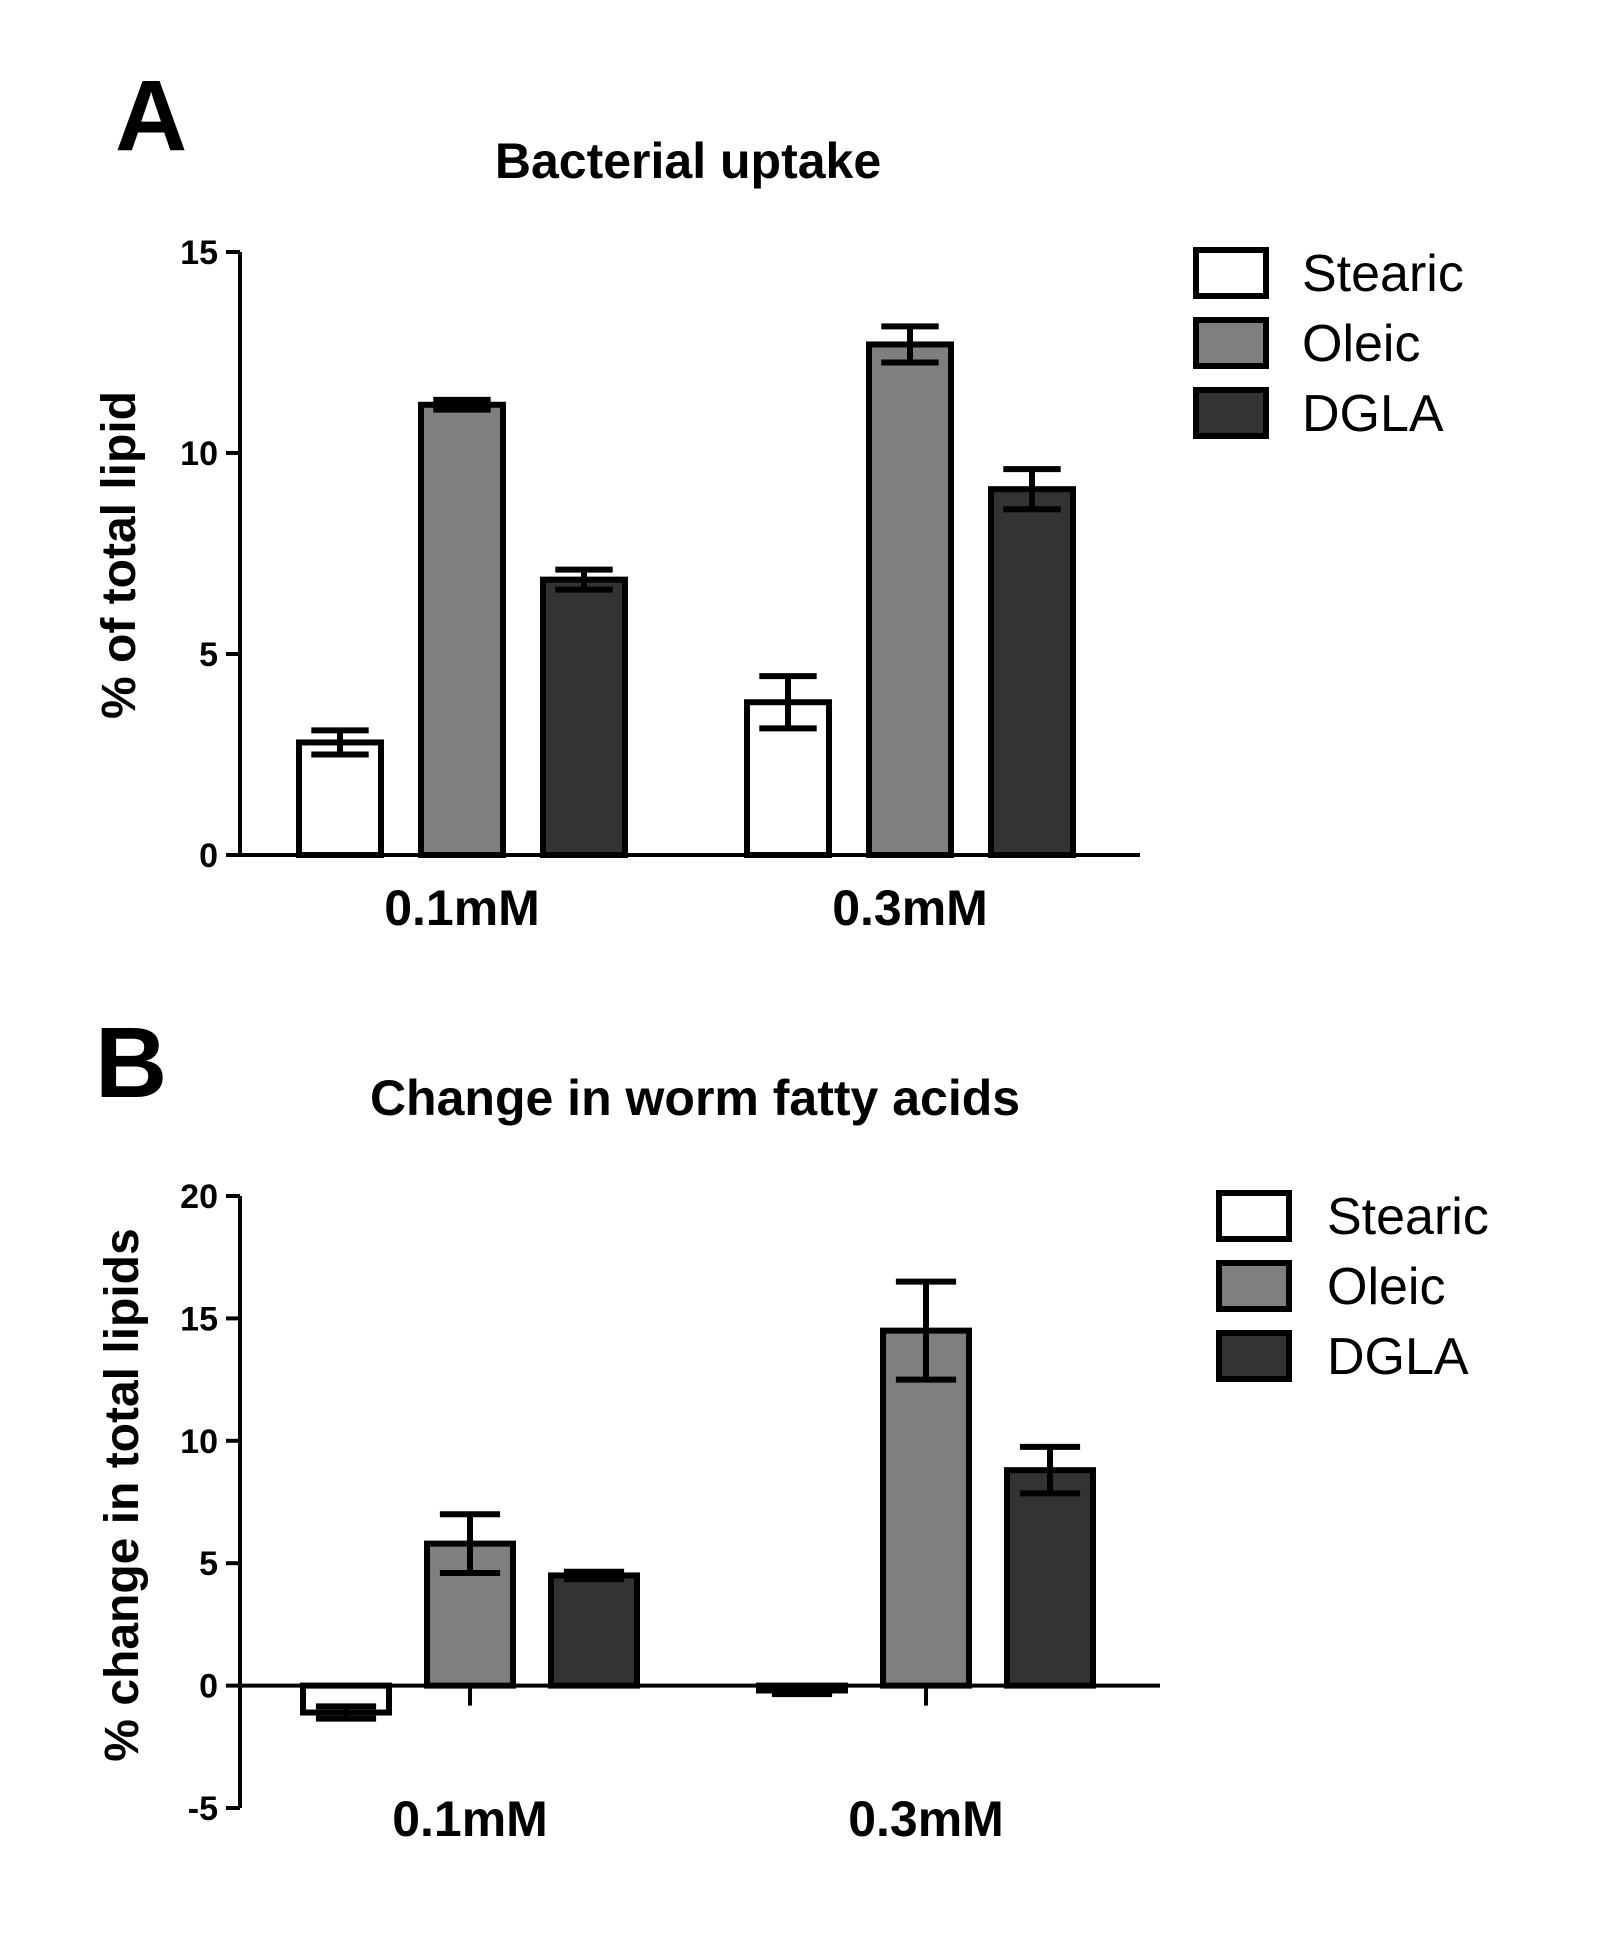 This screenshot has height=1939, width=1597. I want to click on y-tick-label: 20, so click(199, 1197).